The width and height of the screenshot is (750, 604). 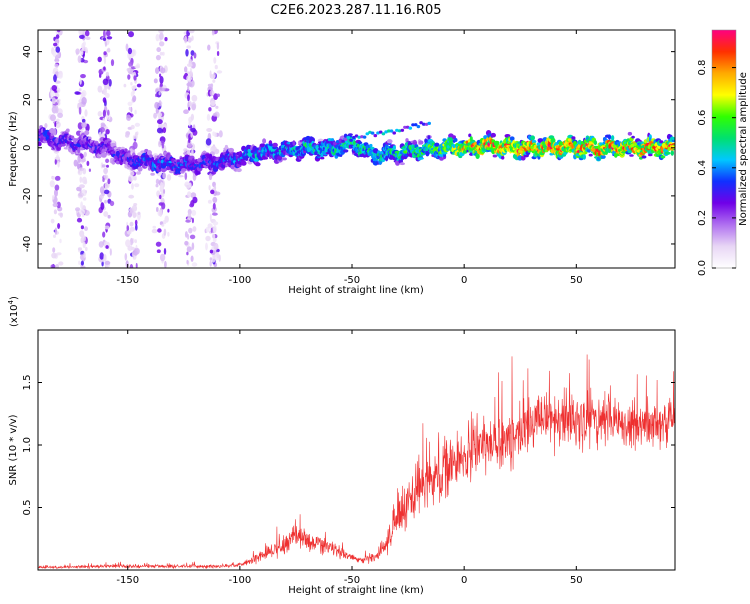 What do you see at coordinates (13, 311) in the screenshot?
I see `snr-y-scale-label: (x104)` at bounding box center [13, 311].